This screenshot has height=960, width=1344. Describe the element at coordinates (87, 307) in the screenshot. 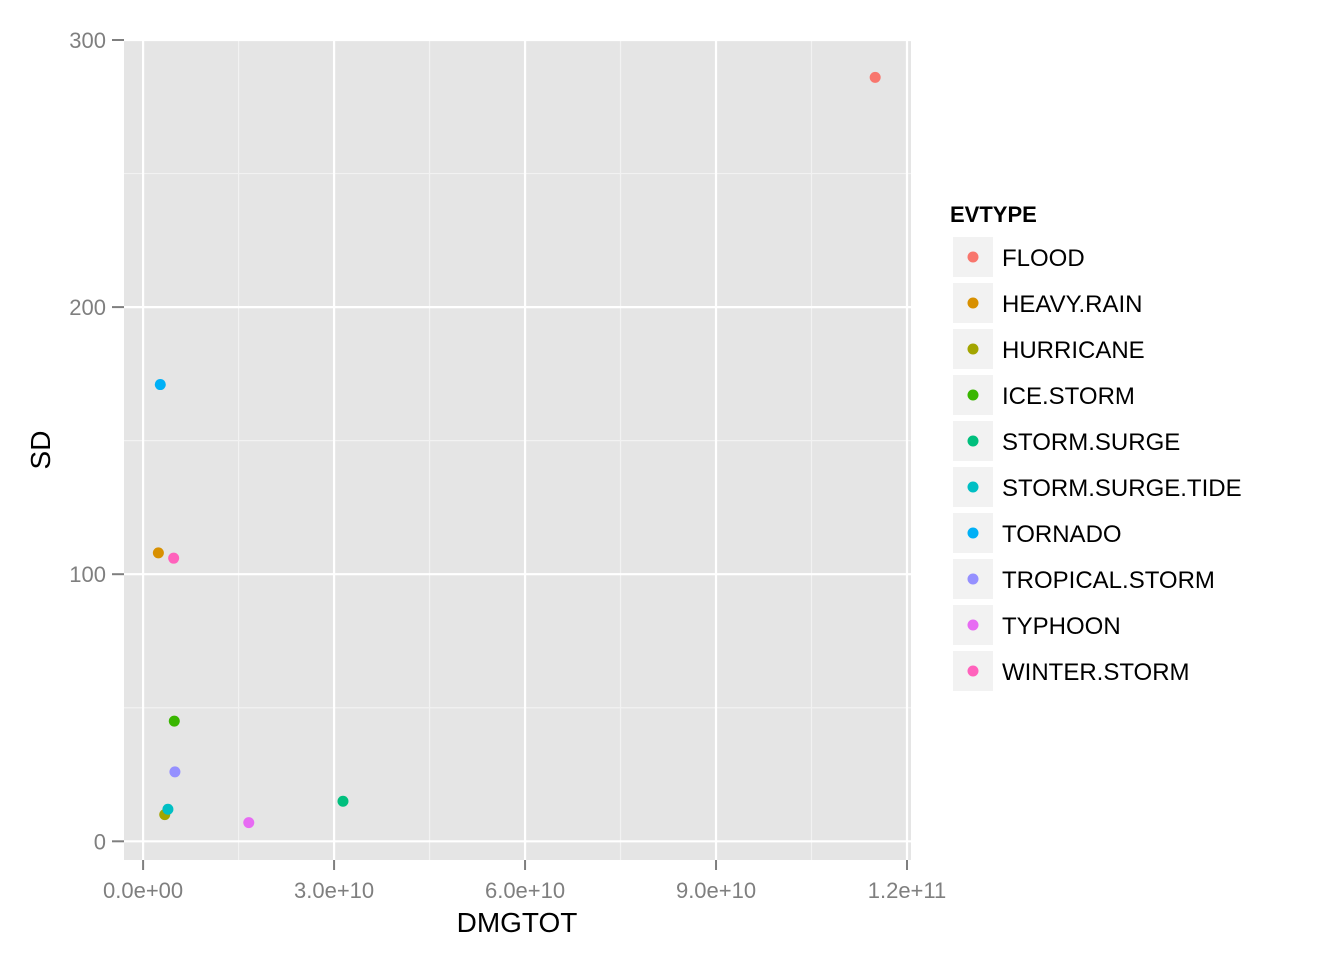

I see `y-tick-label: 200` at that location.